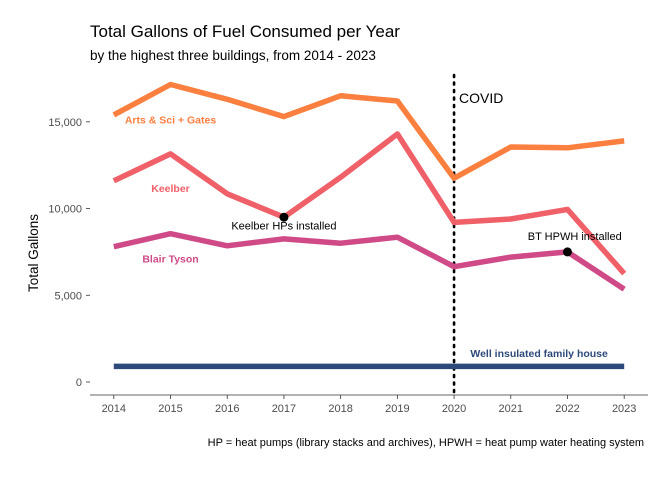  I want to click on annotations: Keelber HPs installed BT HPWH installed, so click(426, 234).